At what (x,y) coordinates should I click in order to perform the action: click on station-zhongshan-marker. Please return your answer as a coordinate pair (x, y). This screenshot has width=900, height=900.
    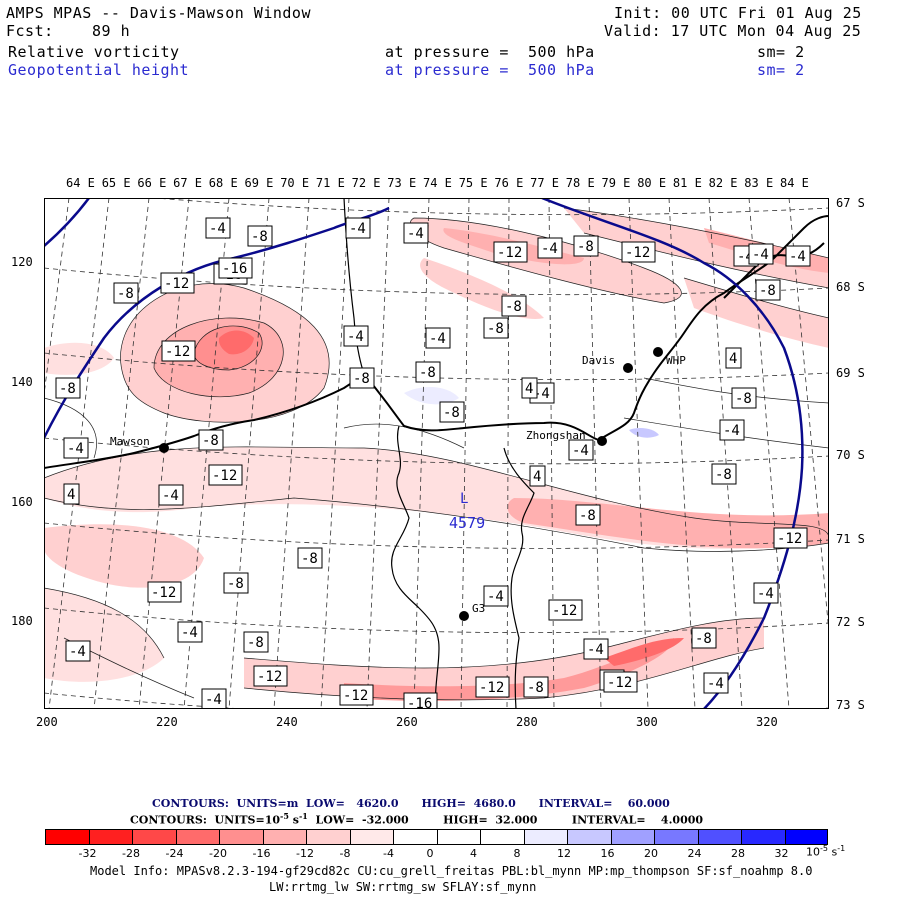
    Looking at the image, I should click on (602, 441).